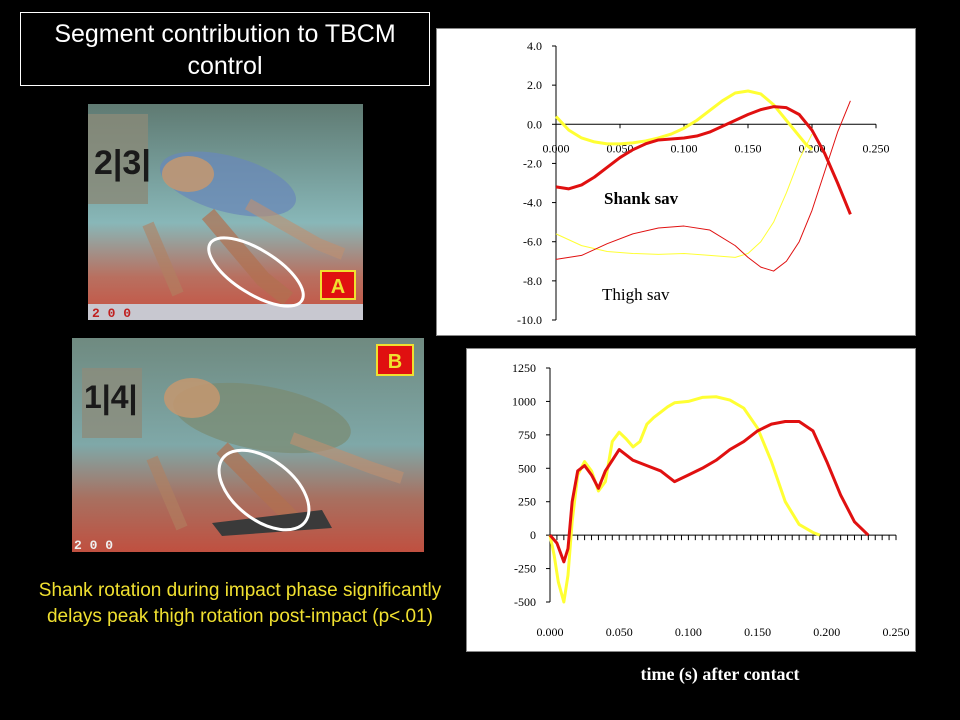 The image size is (960, 720). What do you see at coordinates (525, 569) in the screenshot?
I see `y-tick-label: -250` at bounding box center [525, 569].